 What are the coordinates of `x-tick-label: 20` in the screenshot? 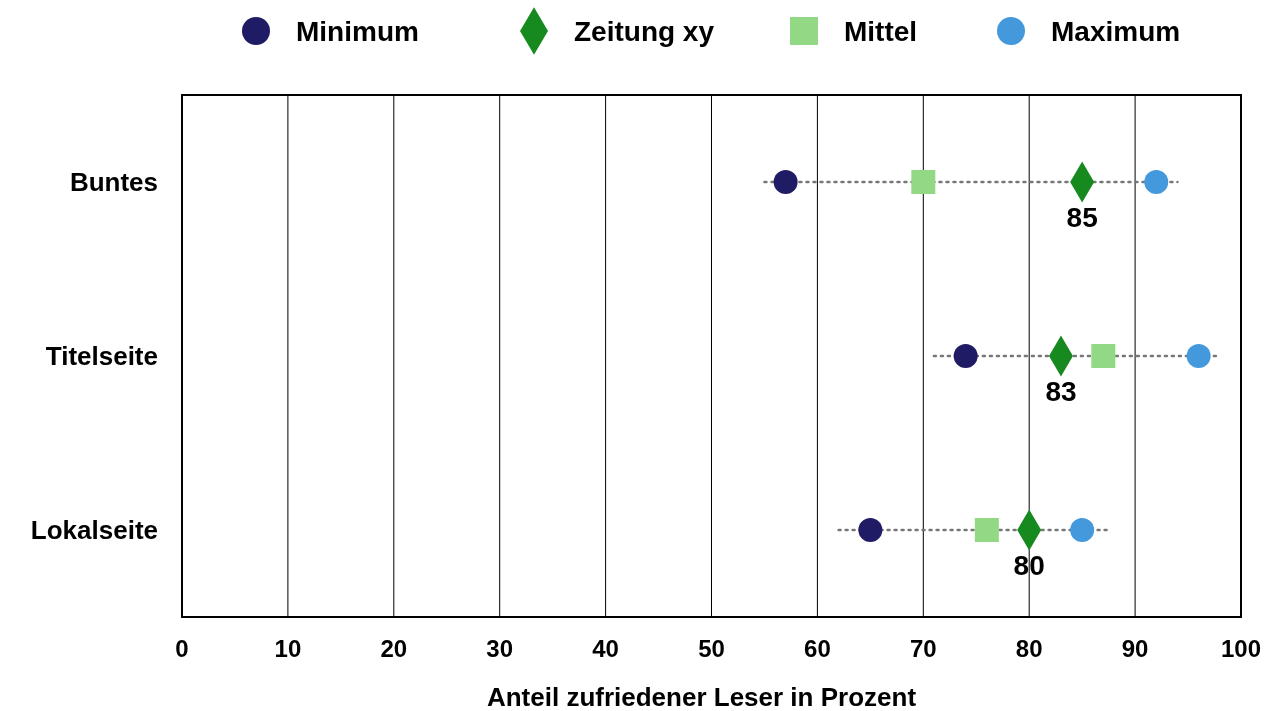 It's located at (394, 648).